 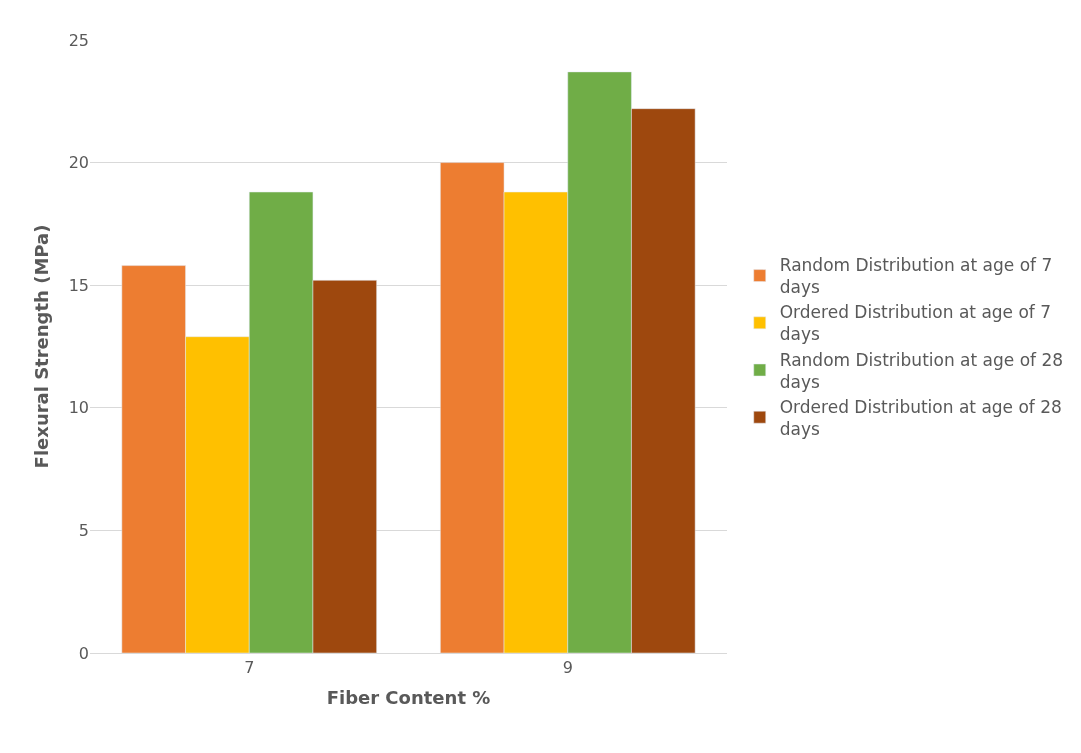 I want to click on y-axis-title: Flexural Strength (MPa), so click(x=41, y=346).